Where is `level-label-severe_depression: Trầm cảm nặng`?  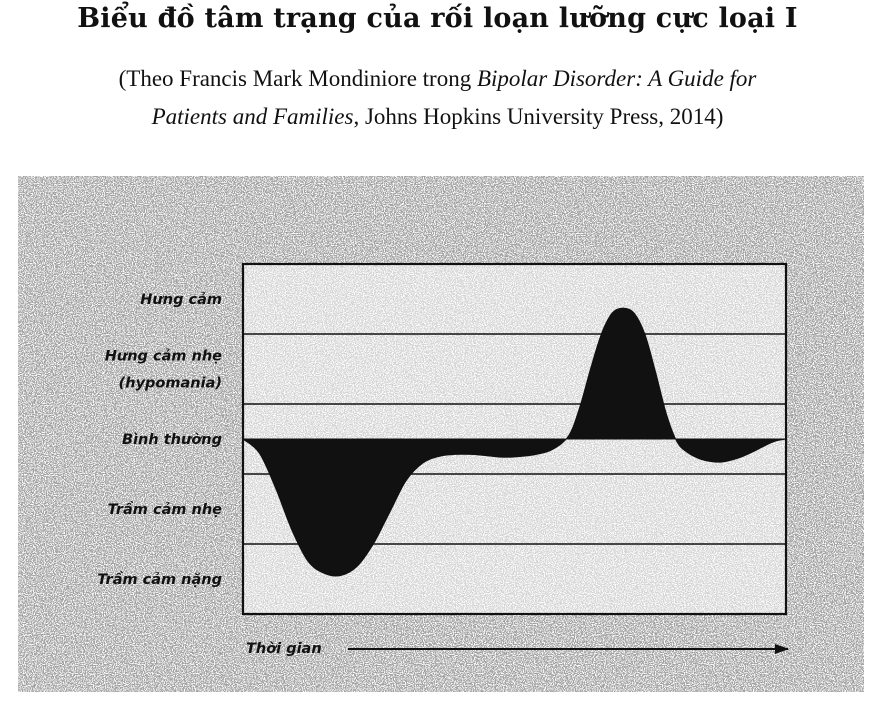
level-label-severe_depression: Trầm cảm nặng is located at coordinates (159, 579).